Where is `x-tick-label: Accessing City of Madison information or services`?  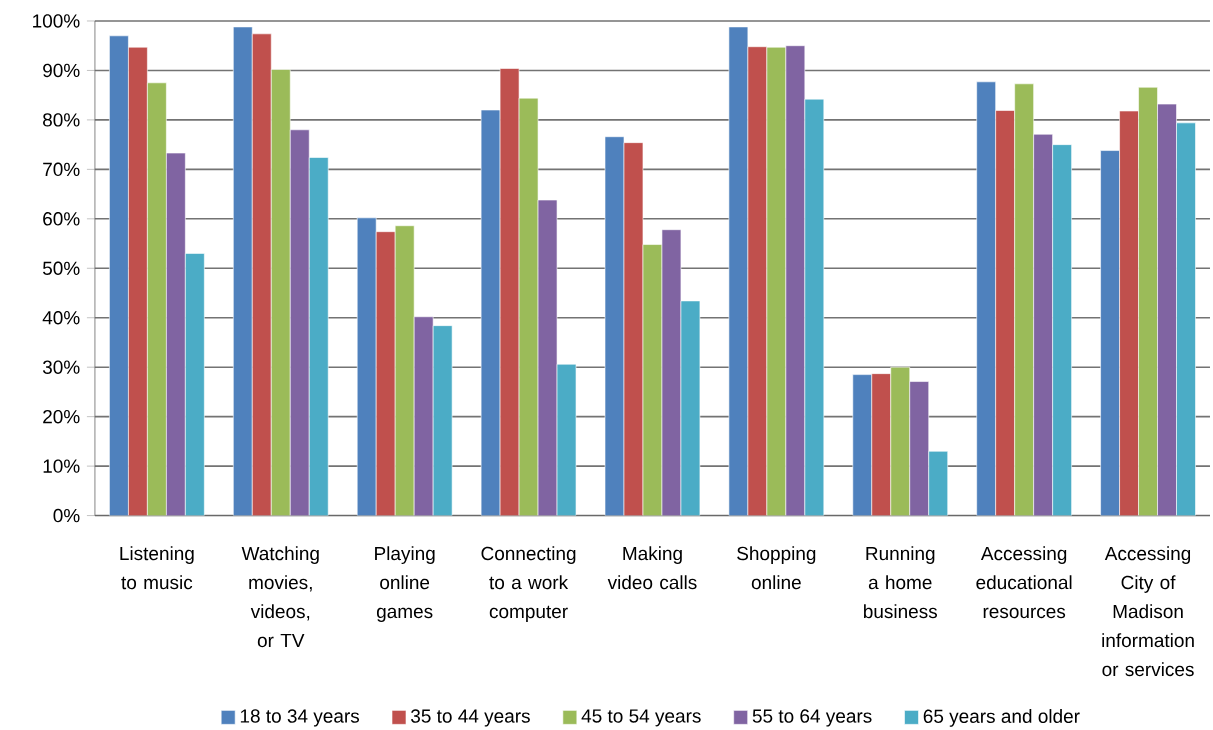 x-tick-label: Accessing City of Madison information or services is located at coordinates (1148, 611).